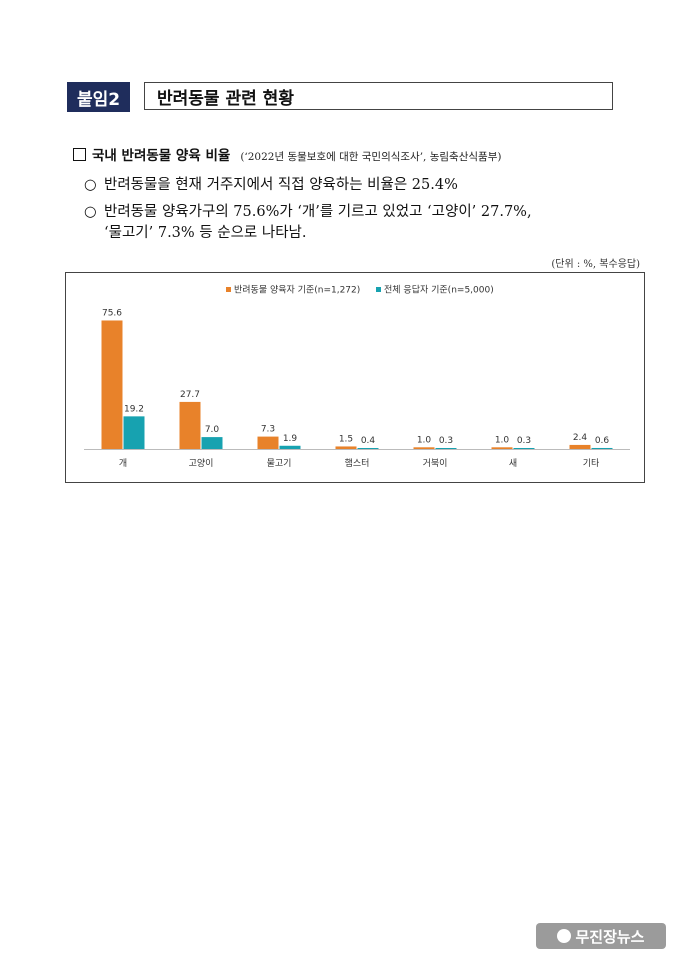 The image size is (680, 962). What do you see at coordinates (297, 290) in the screenshot?
I see `legend-label: 반려동물 양육자 기준(n=1,272)` at bounding box center [297, 290].